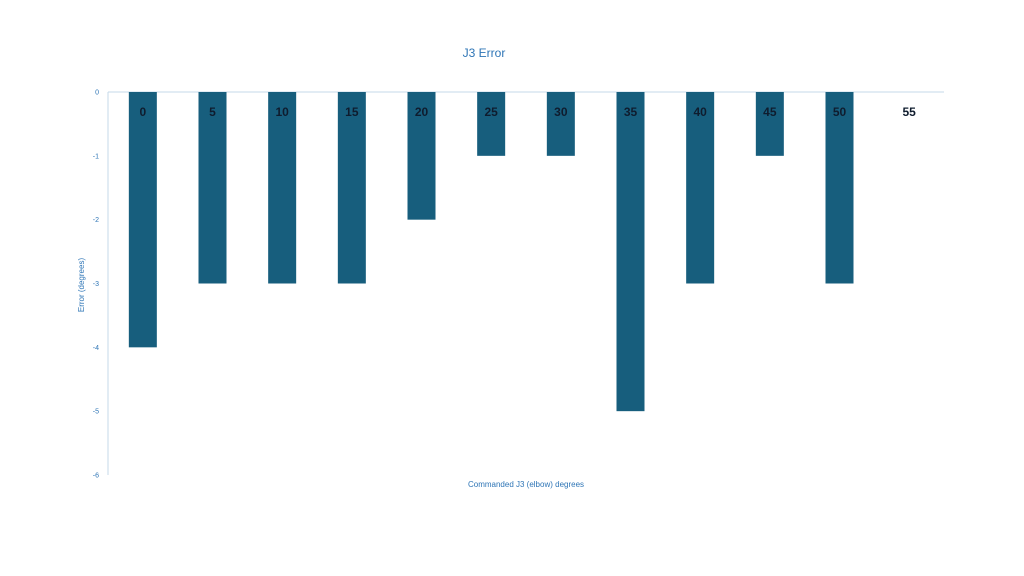 The image size is (1024, 576). Describe the element at coordinates (96, 156) in the screenshot. I see `y-tick-label: -1` at that location.